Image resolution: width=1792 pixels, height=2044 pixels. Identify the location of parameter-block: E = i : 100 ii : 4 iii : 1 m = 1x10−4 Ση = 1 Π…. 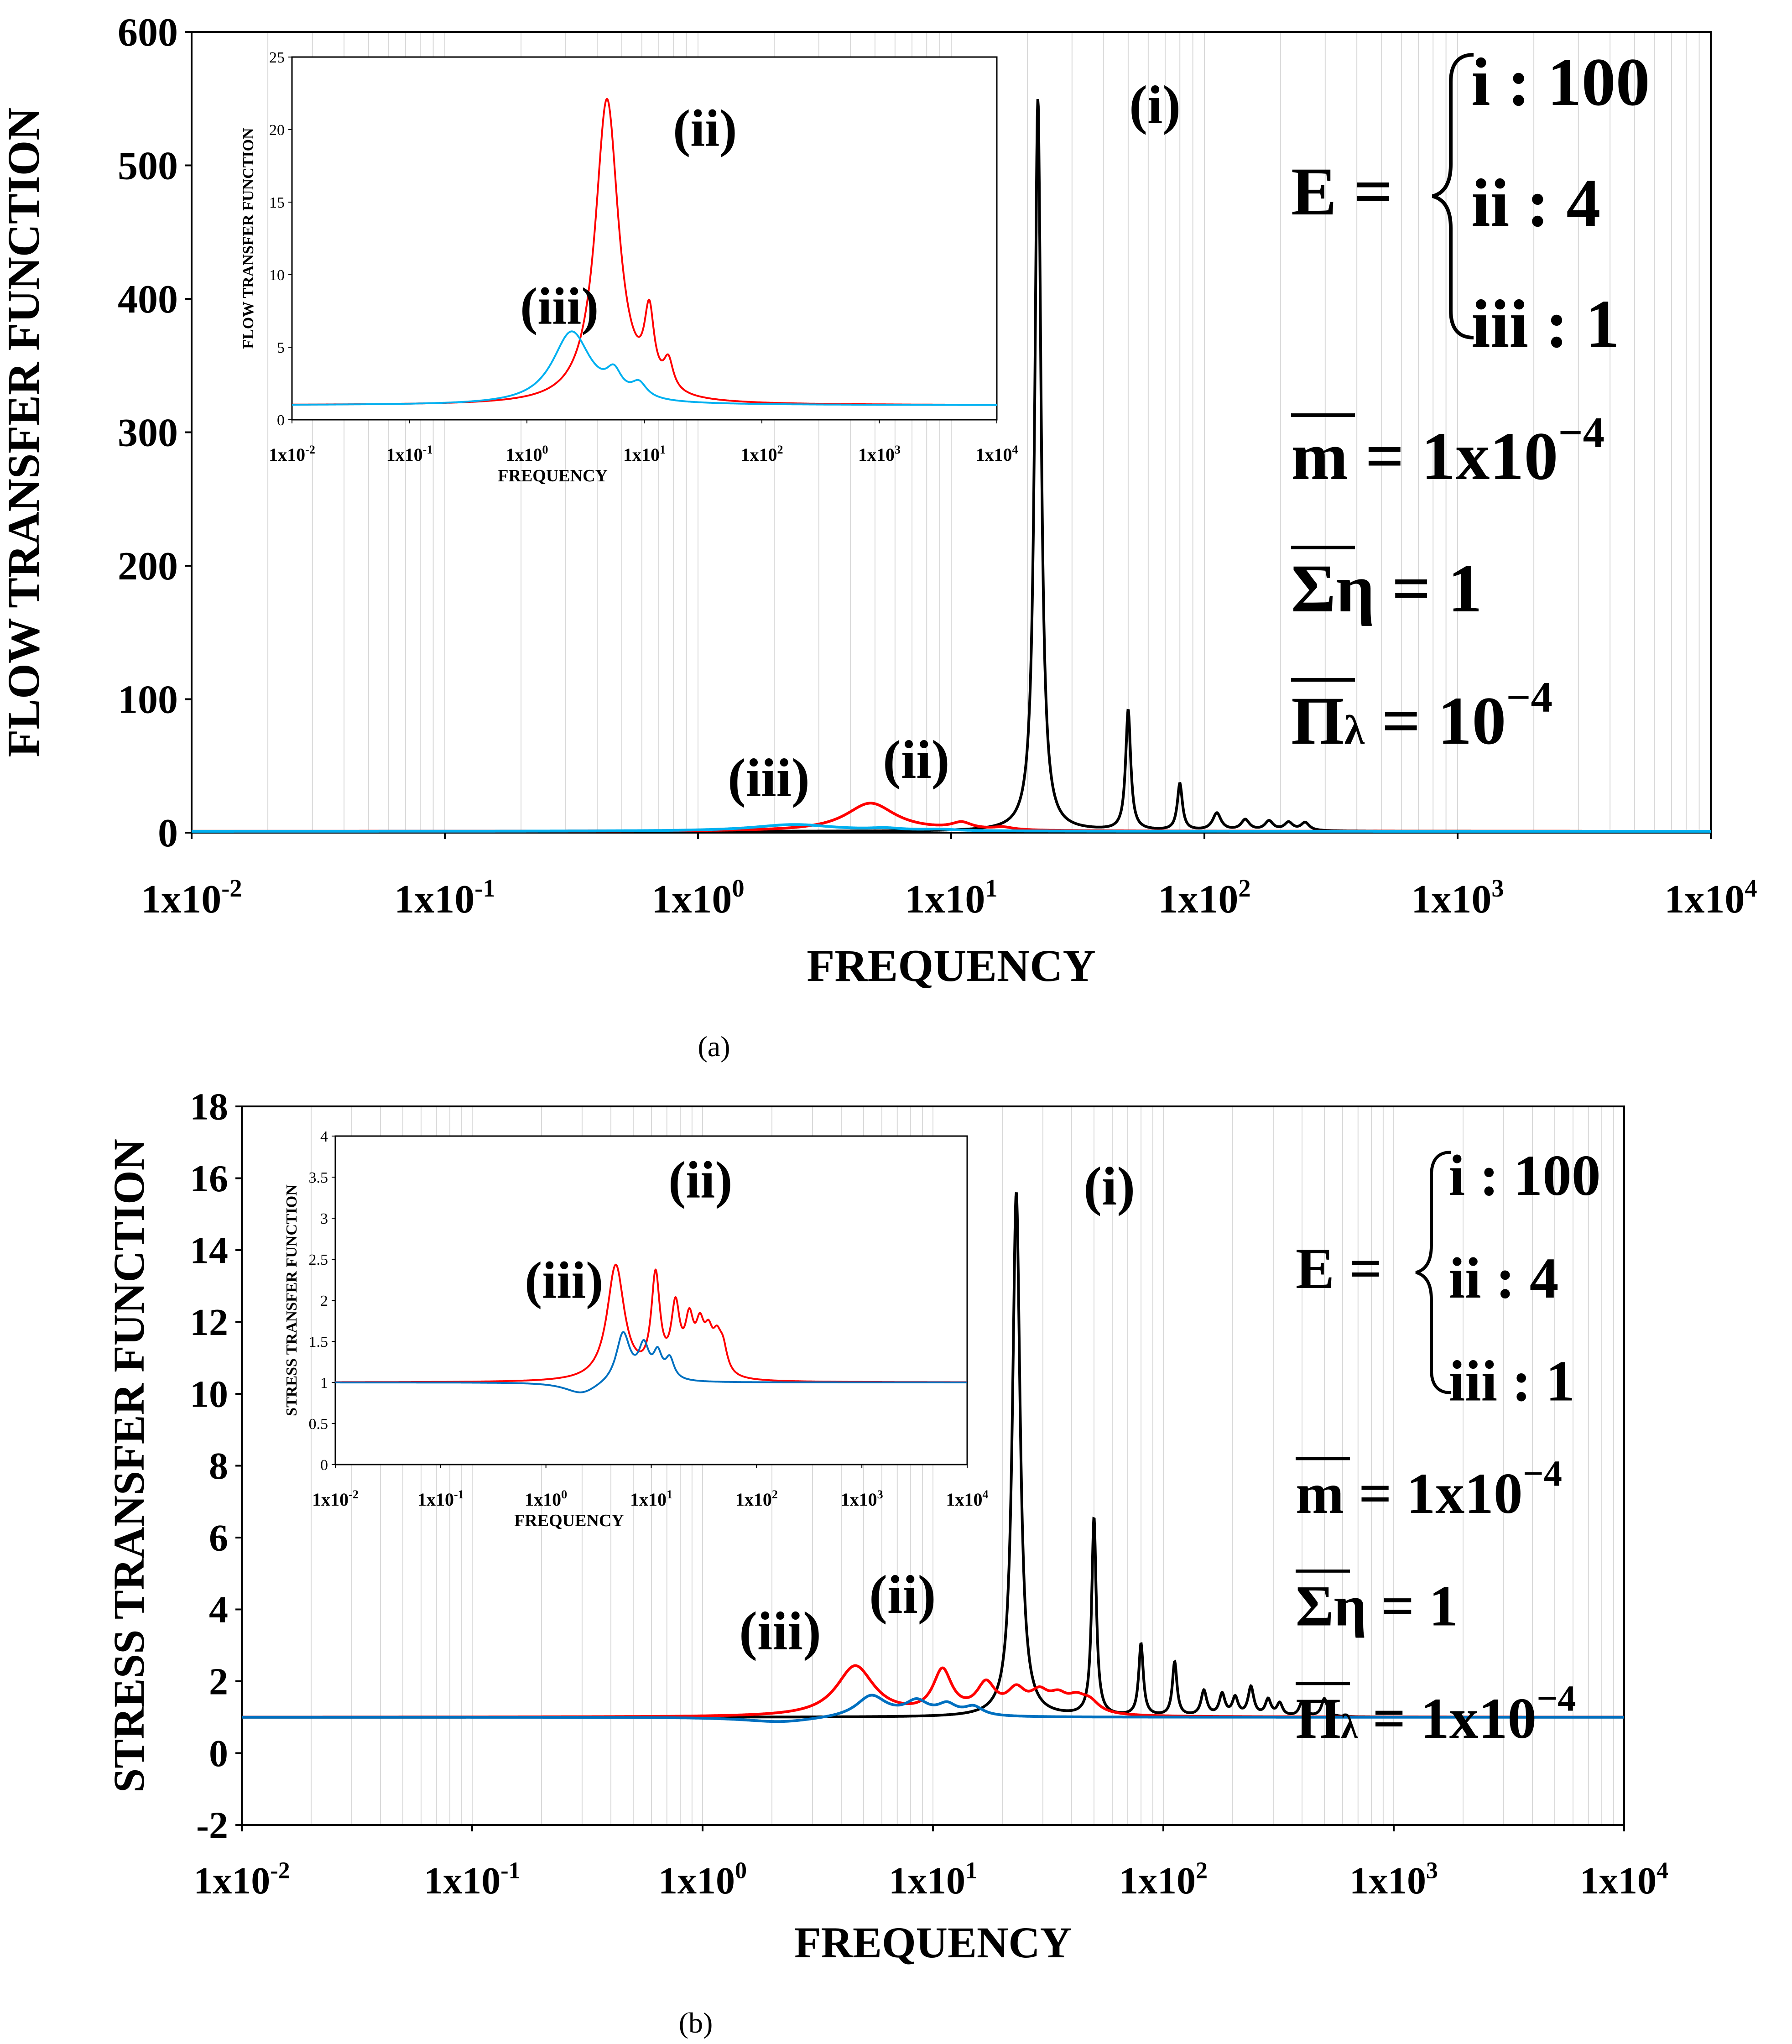
(1470, 401).